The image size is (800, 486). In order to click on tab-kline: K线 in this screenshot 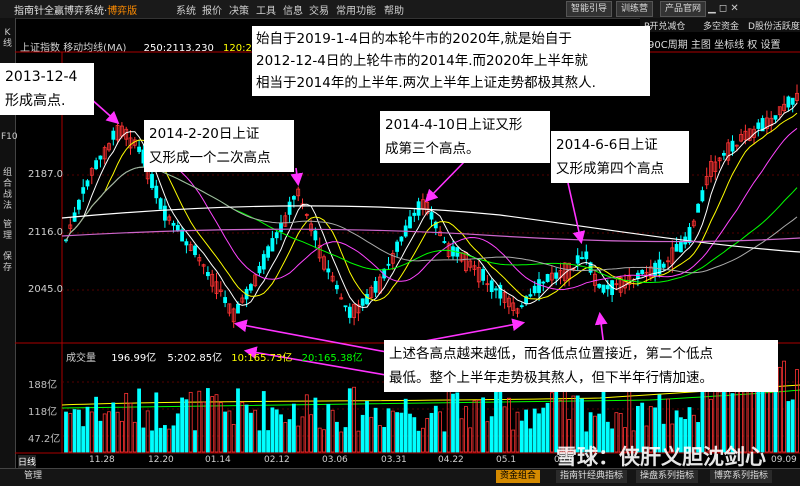, I will do `click(7, 38)`.